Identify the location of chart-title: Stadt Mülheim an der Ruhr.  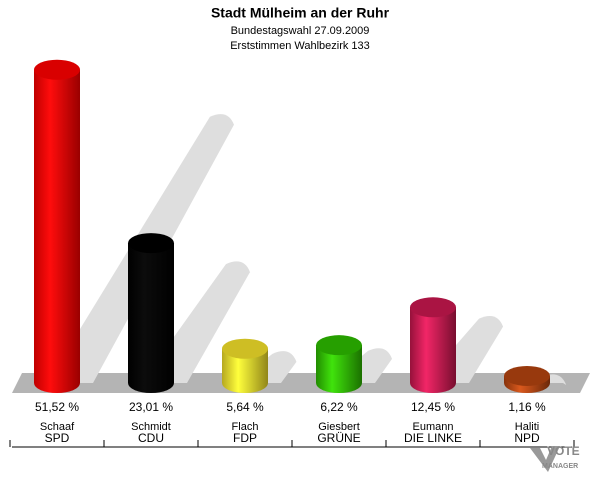
(300, 13).